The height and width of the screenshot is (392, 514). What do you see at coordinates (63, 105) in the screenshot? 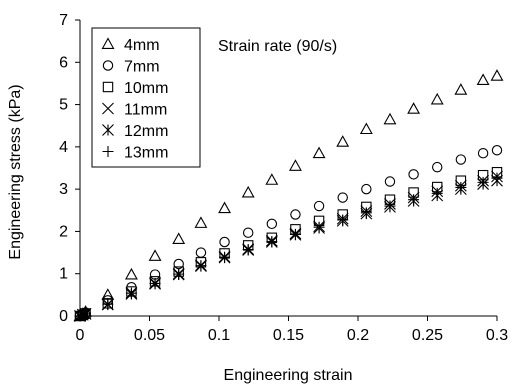
I see `y-tick-label: 5` at bounding box center [63, 105].